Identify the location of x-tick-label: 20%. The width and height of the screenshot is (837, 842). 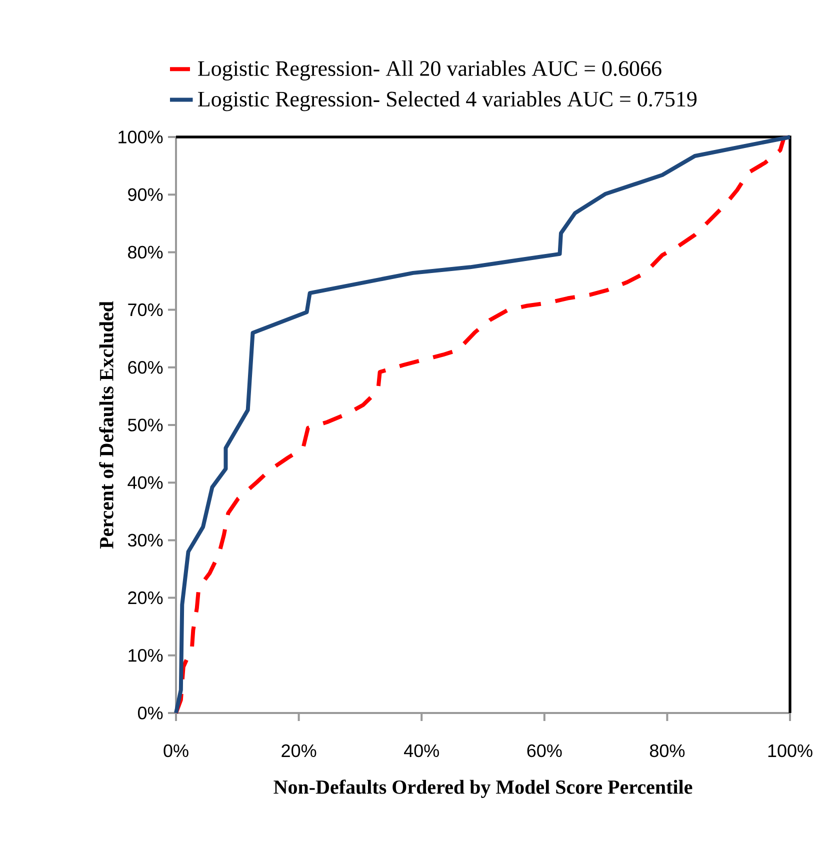
(299, 751).